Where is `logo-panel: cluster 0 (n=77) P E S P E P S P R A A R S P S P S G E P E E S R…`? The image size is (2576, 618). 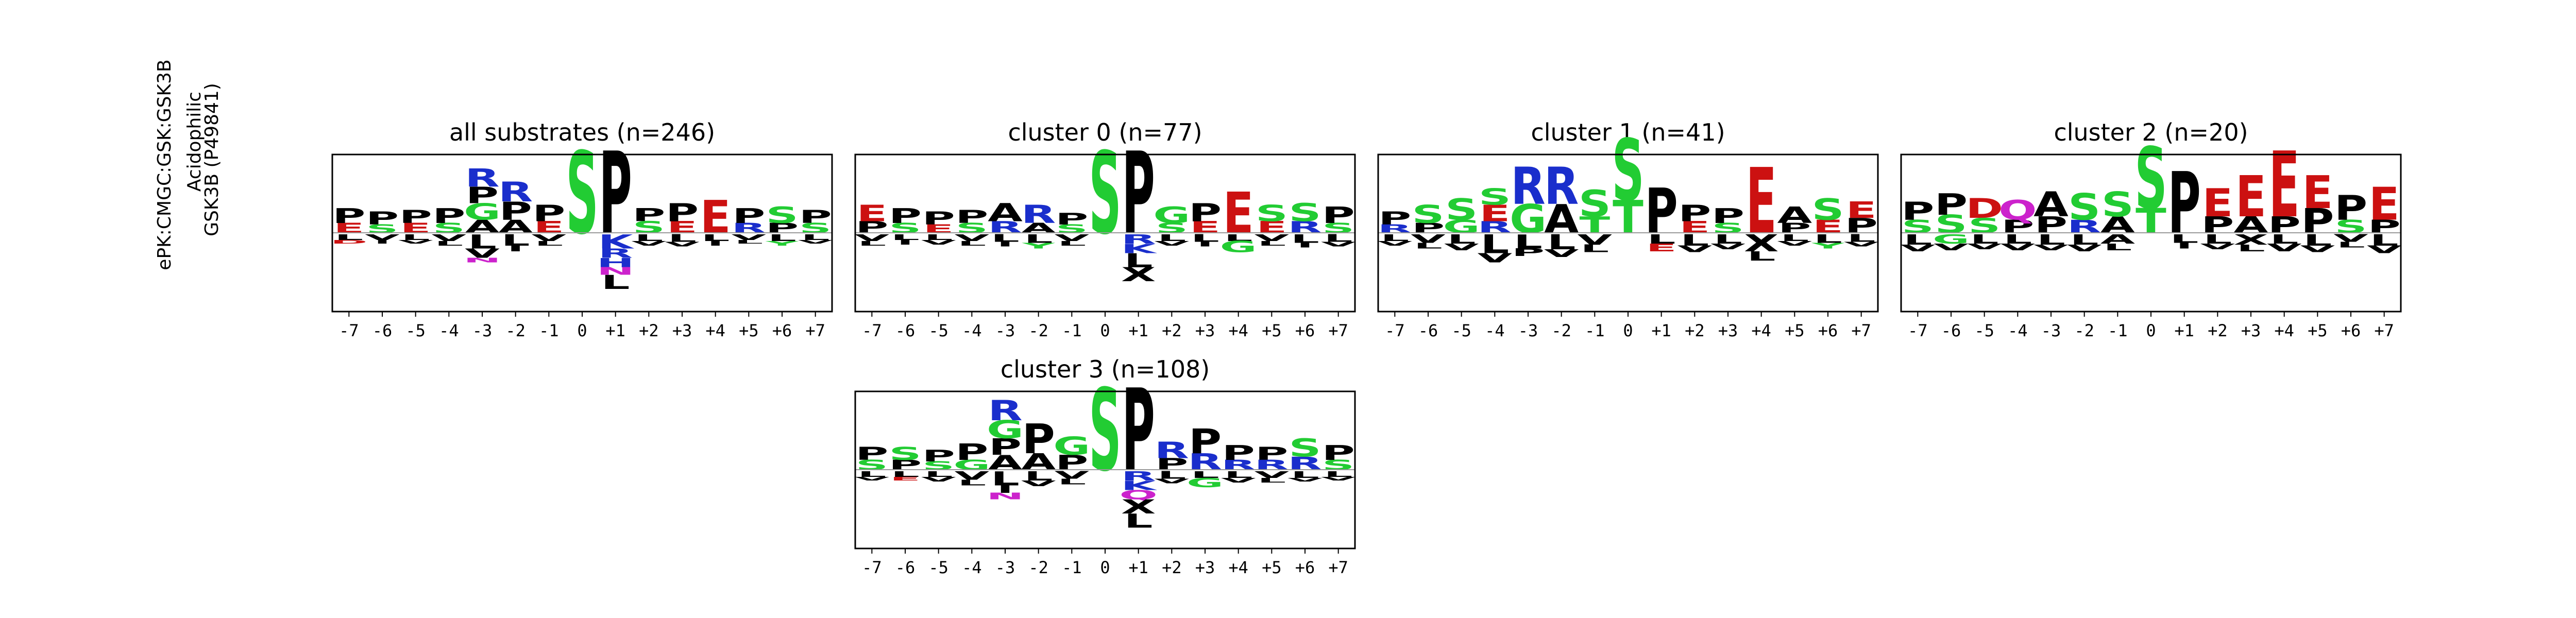
logo-panel: cluster 0 (n=77) P E S P E P S P R A A R S P S P S G E P E E S R… is located at coordinates (1105, 235).